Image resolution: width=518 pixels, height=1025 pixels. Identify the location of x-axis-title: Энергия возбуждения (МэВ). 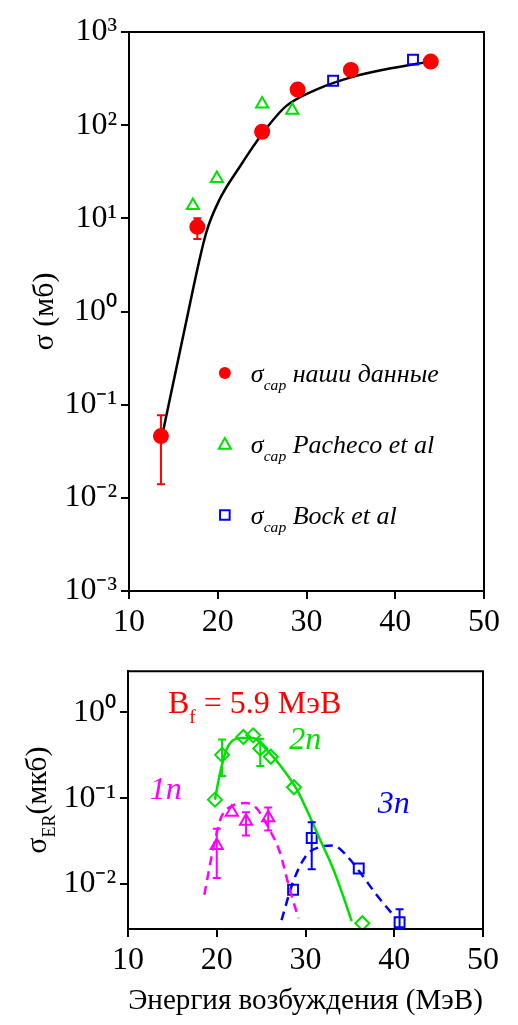
(305, 999).